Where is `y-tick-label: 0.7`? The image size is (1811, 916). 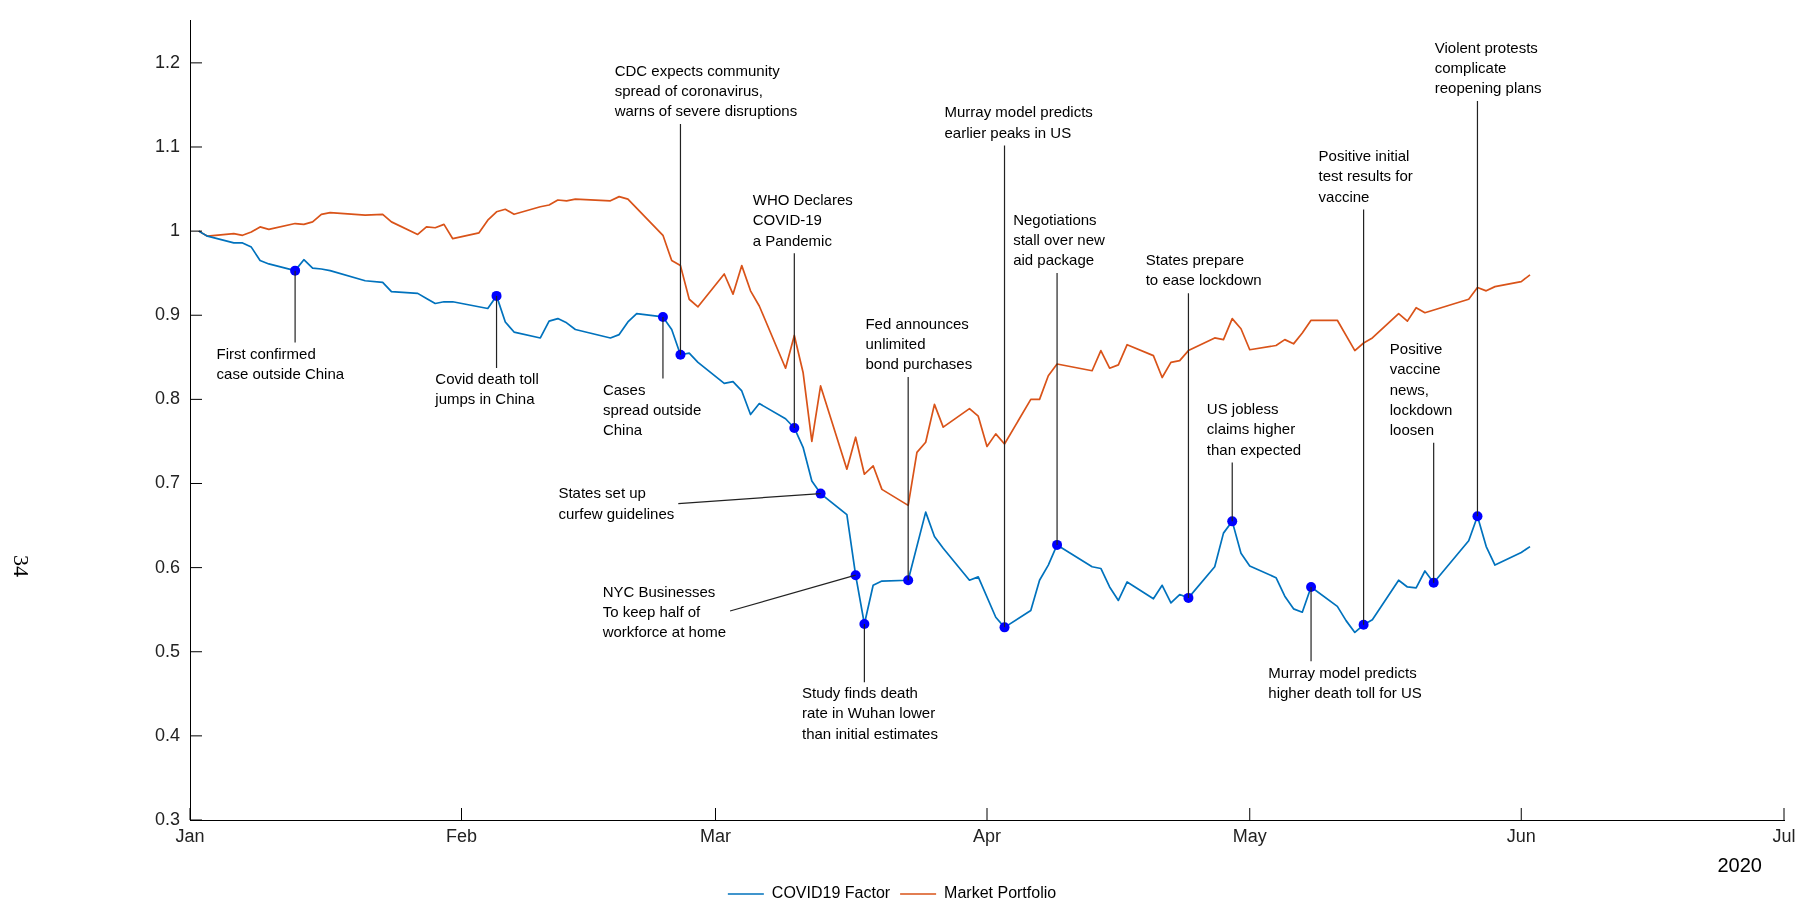 y-tick-label: 0.7 is located at coordinates (167, 482).